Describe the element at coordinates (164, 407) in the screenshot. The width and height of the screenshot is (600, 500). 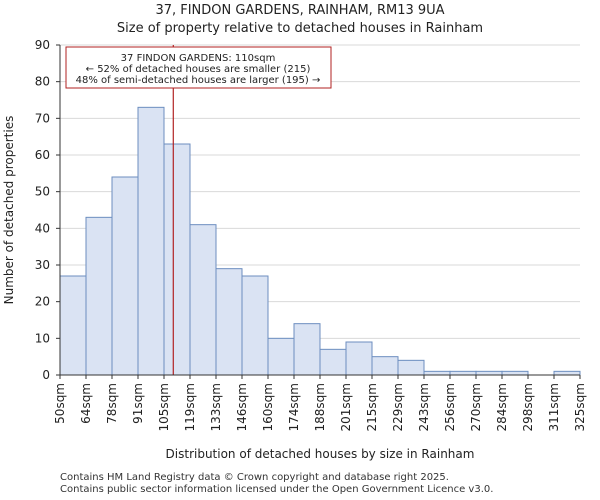
I see `x-tick-label: 105sqm` at that location.